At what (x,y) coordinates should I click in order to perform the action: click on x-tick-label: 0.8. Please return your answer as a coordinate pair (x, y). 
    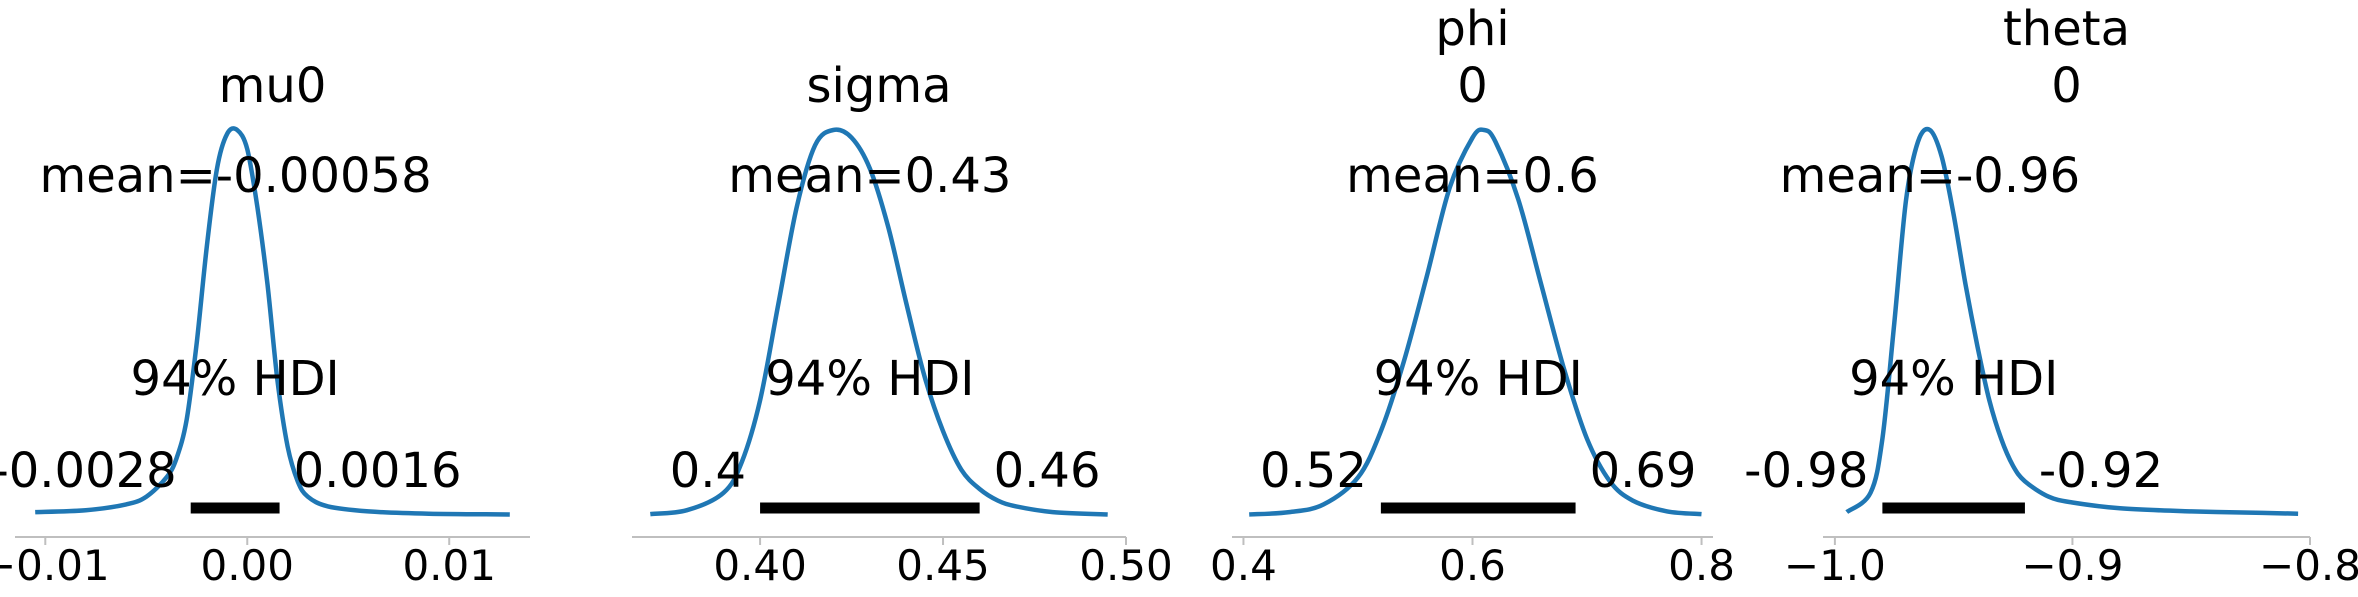
    Looking at the image, I should click on (1701, 565).